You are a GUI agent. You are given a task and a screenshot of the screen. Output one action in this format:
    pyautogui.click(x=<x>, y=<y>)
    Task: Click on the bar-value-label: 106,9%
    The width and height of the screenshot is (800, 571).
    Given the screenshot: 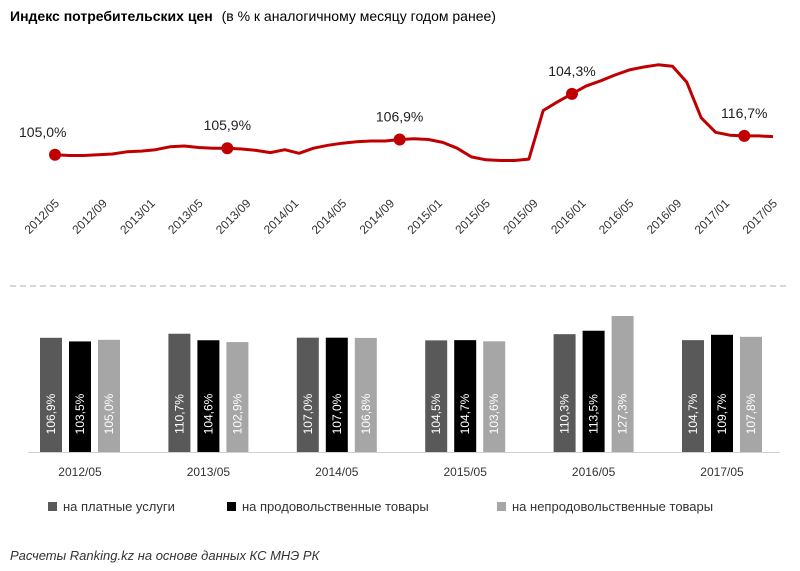 What is the action you would take?
    pyautogui.click(x=51, y=413)
    